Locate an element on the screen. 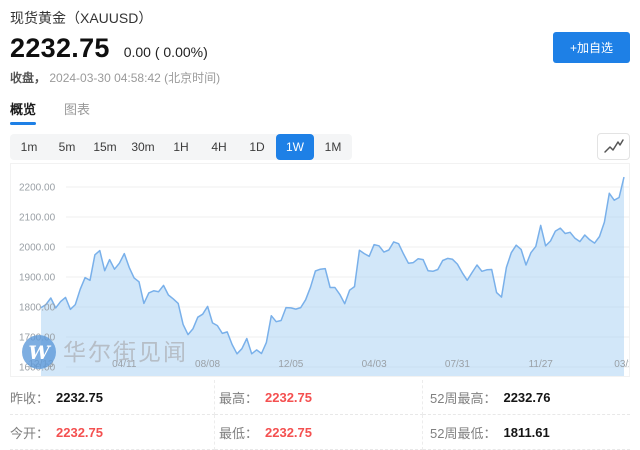 The image size is (640, 450). chart-toolbar: 1m 5m 15m 30m 1H 4H 1D 1W 1M is located at coordinates (320, 146).